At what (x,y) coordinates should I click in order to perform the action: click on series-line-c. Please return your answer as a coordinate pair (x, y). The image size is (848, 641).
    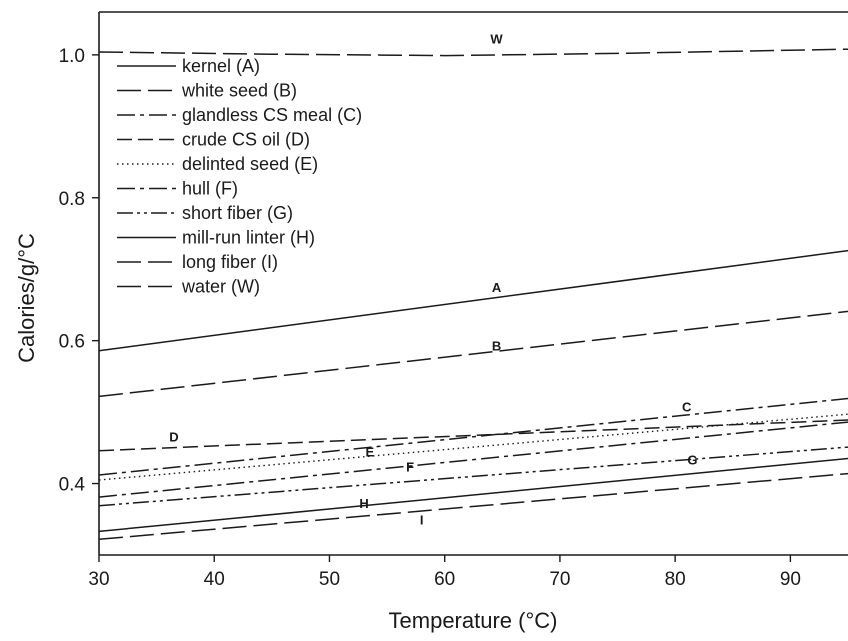
    Looking at the image, I should click on (473, 437).